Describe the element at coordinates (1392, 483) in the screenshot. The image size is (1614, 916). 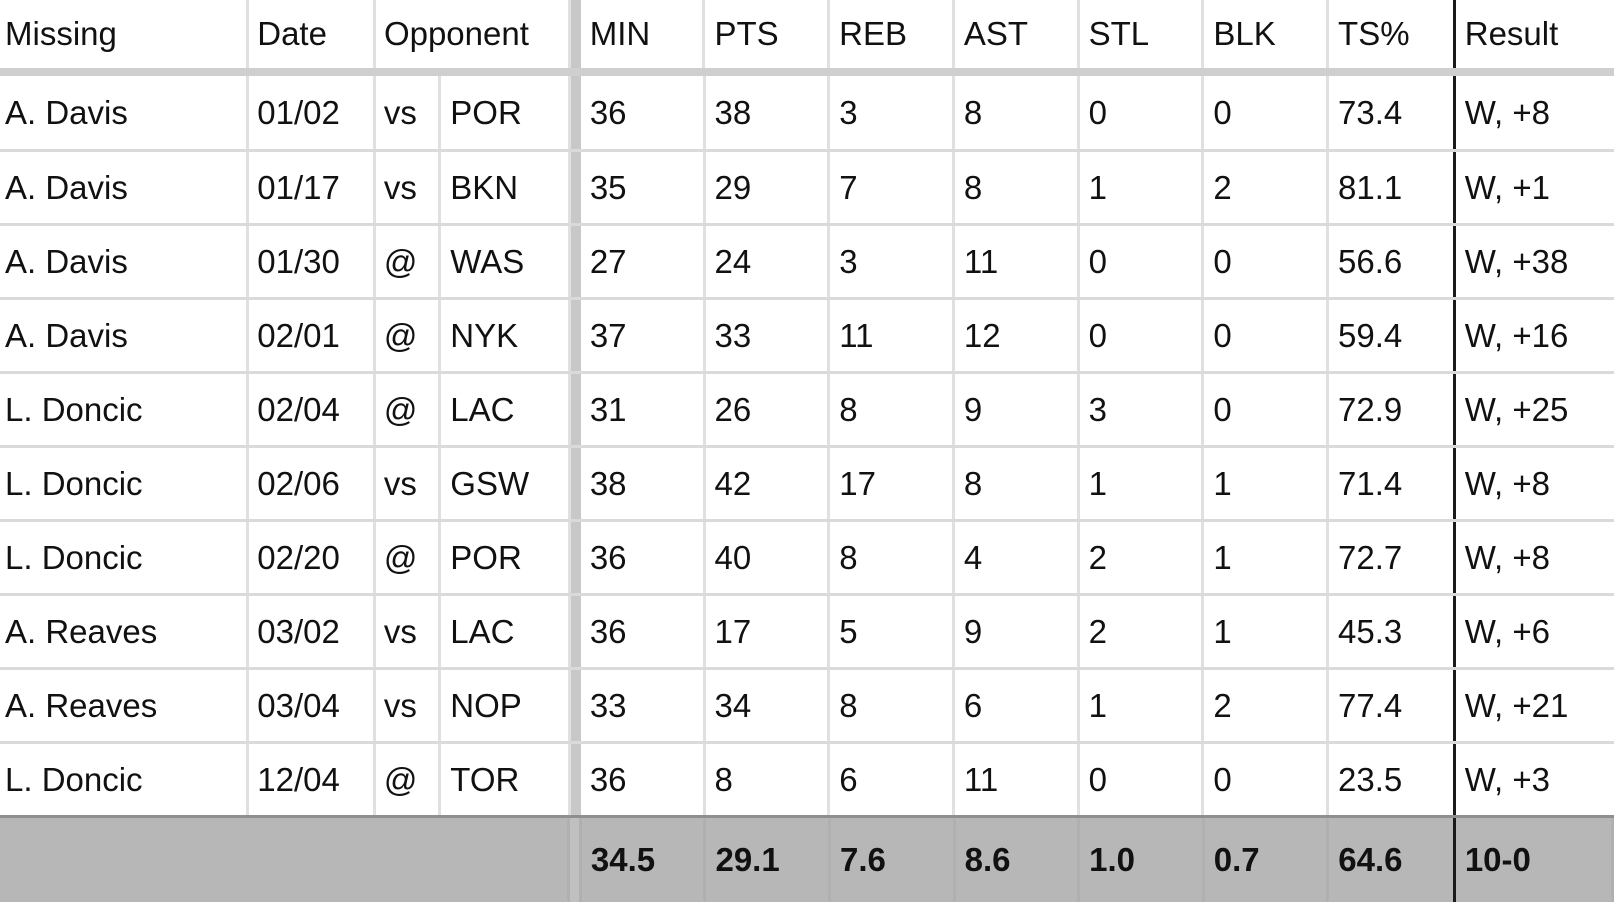
I see `cell-ts: 71.4` at that location.